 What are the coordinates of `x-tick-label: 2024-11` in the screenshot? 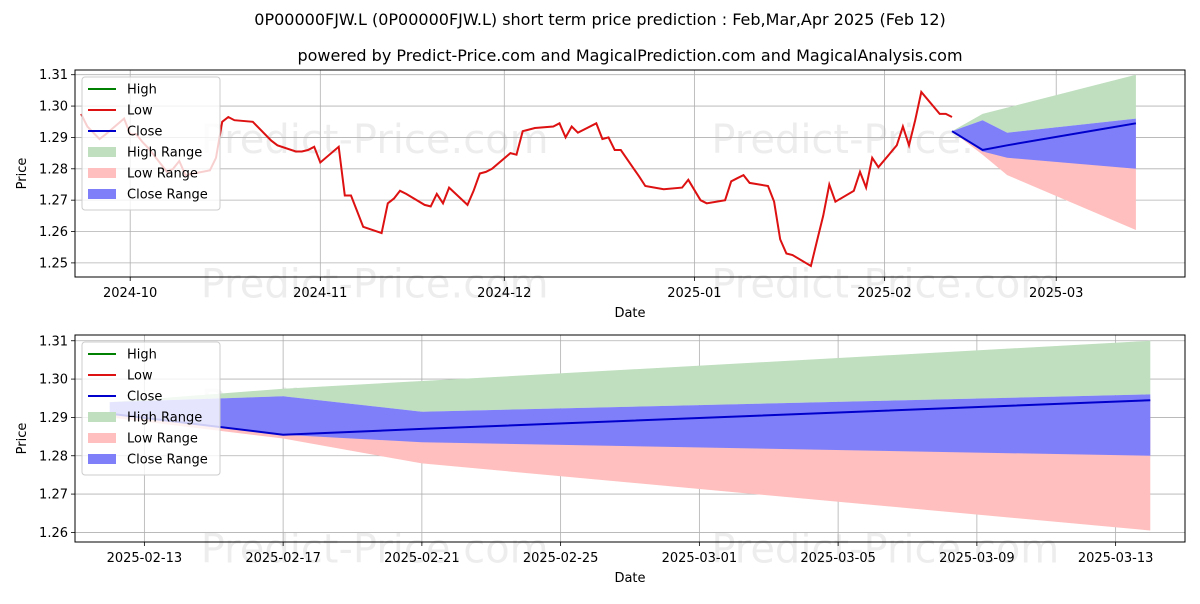 It's located at (320, 293).